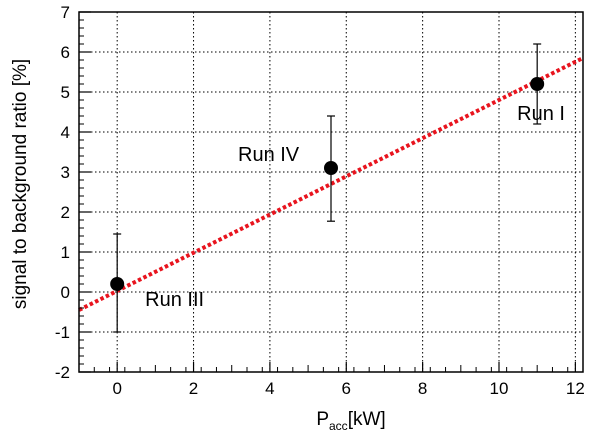 The image size is (599, 435). I want to click on y-tick-label: 7, so click(65, 12).